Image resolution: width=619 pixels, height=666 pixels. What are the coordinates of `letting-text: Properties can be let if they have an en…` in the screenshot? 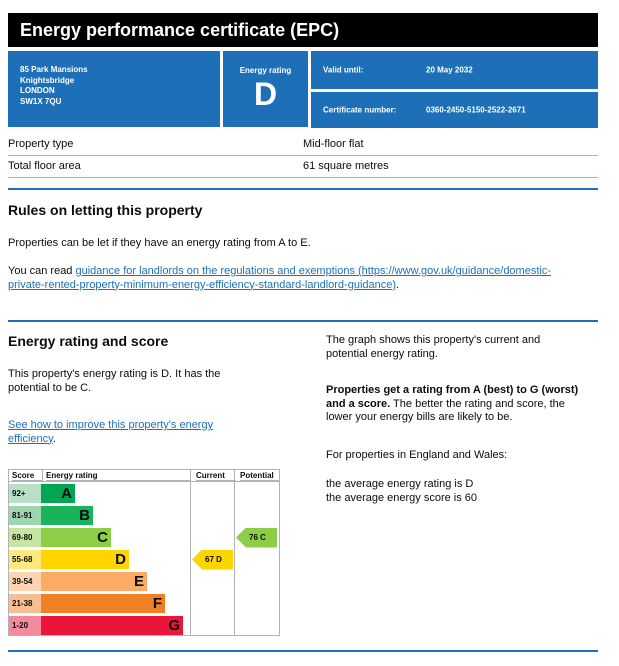 It's located at (159, 243).